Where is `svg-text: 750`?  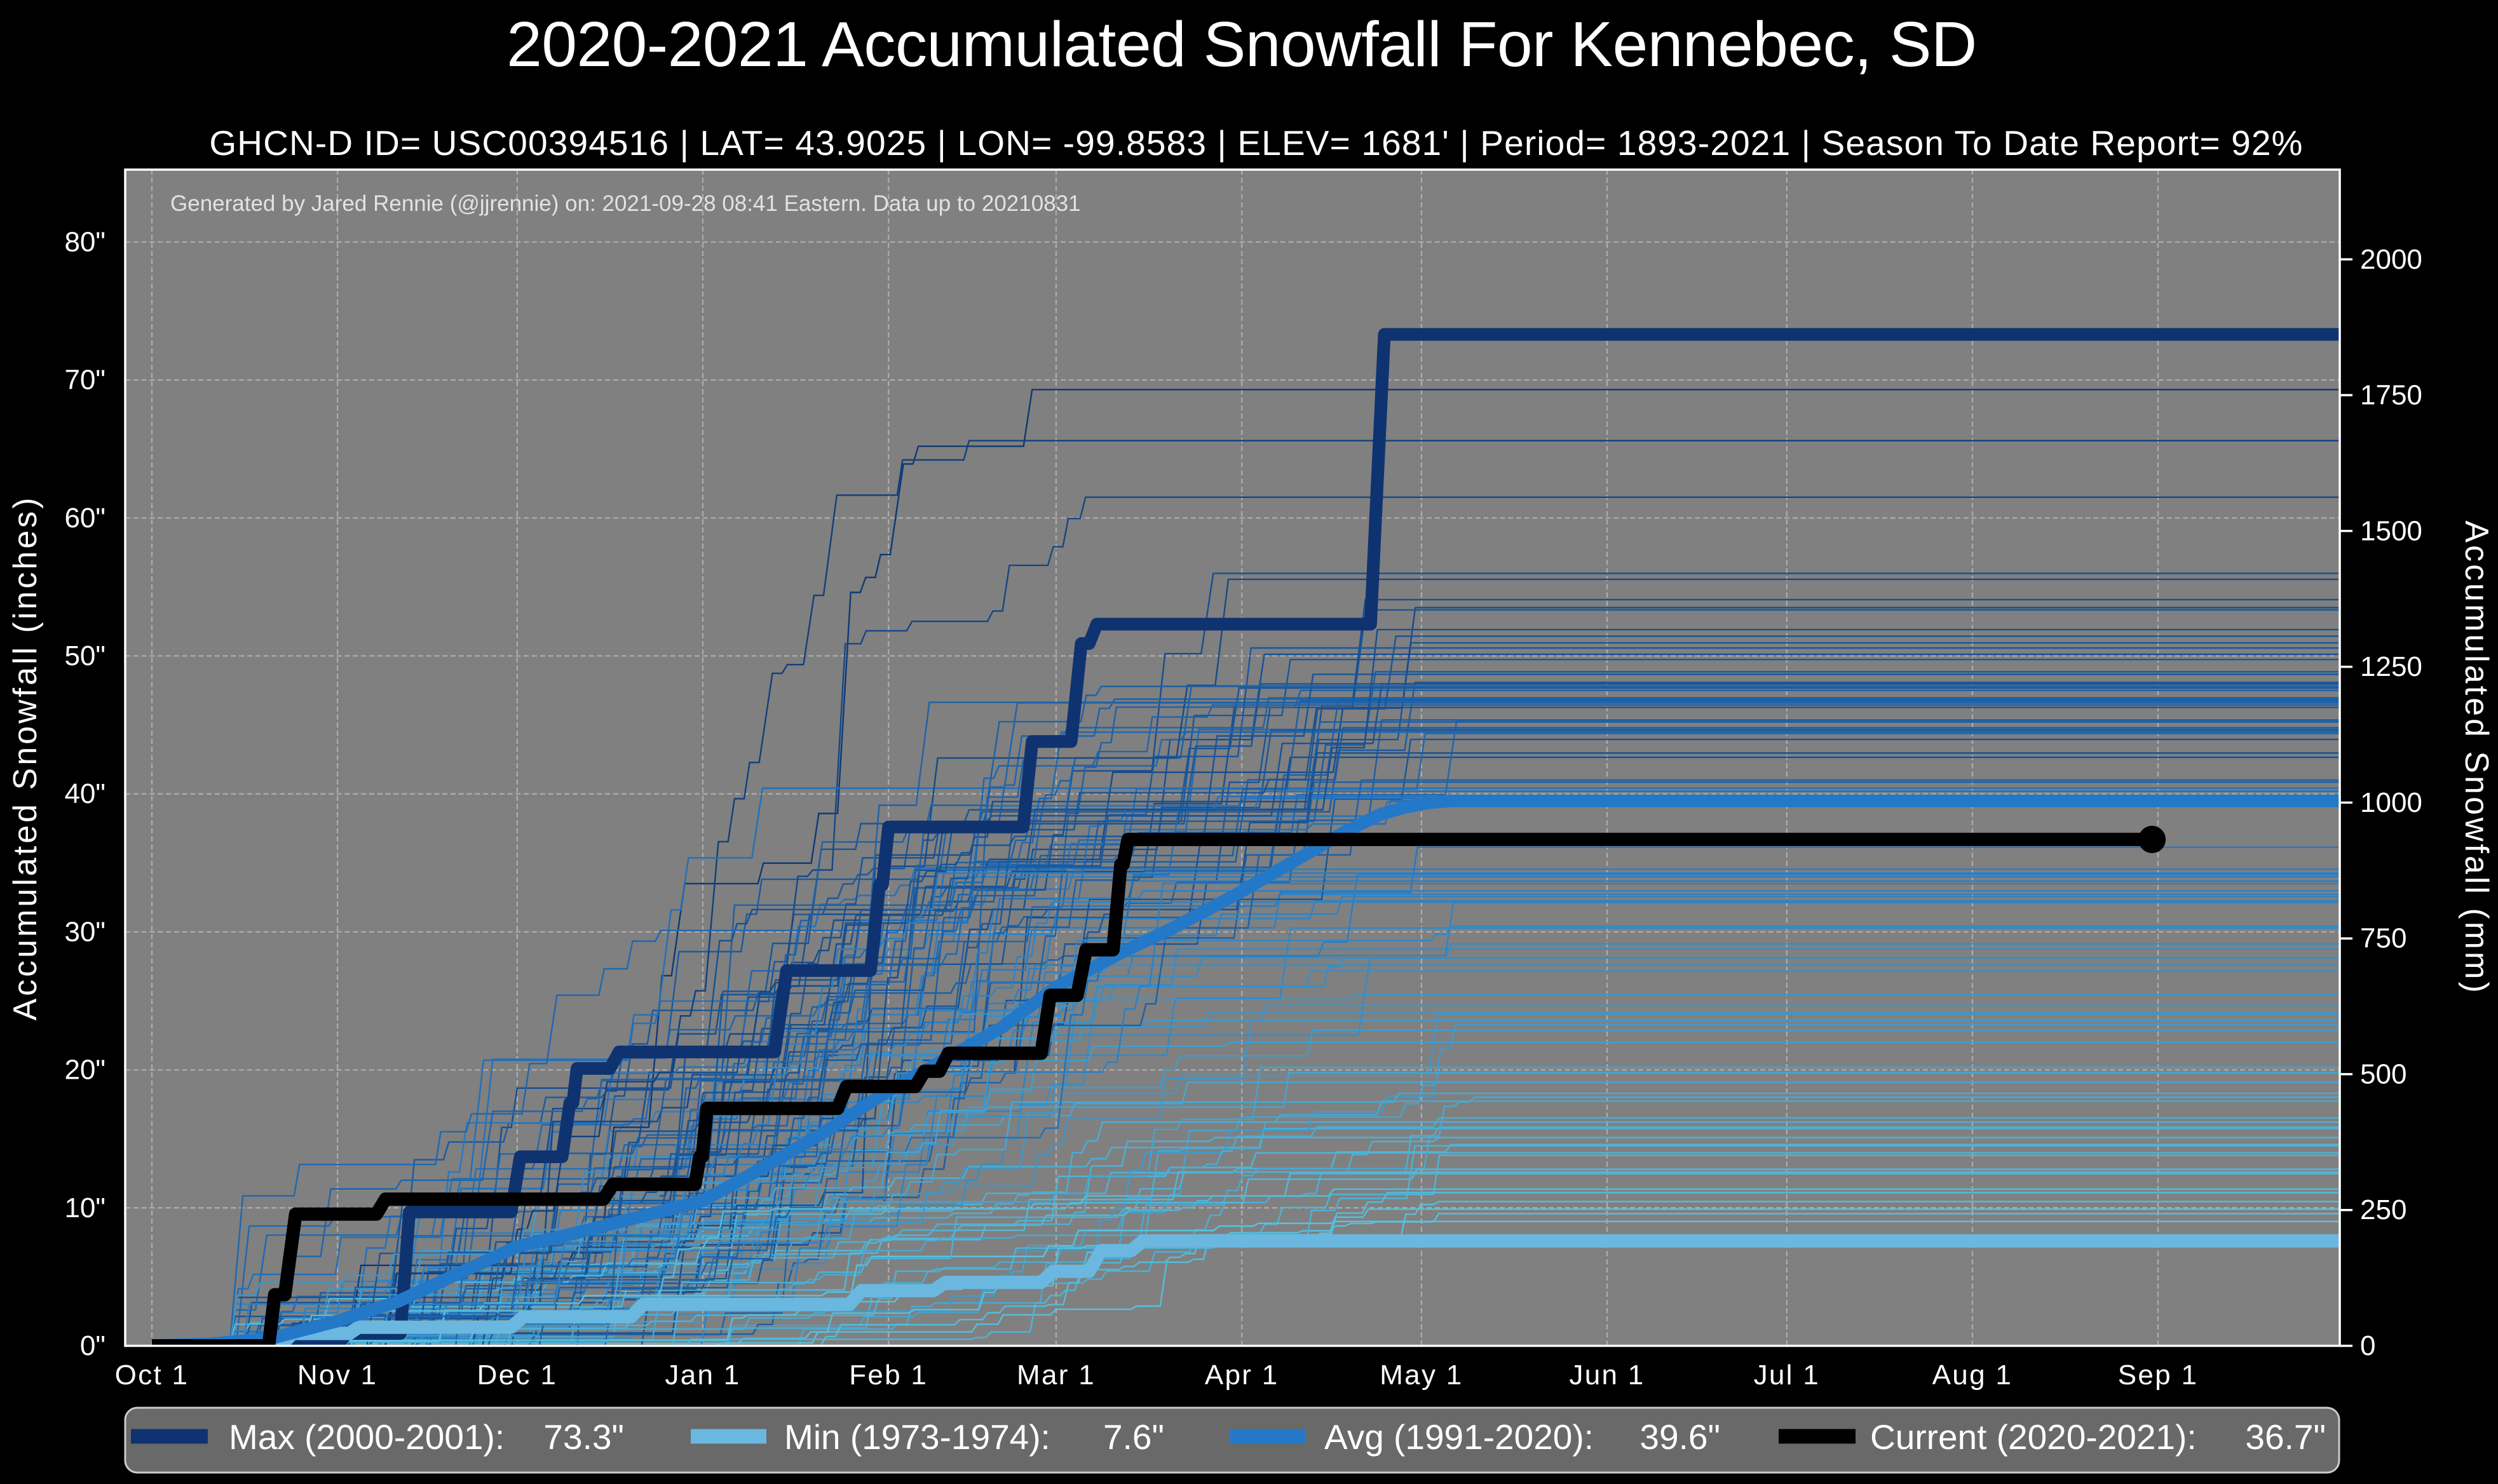
svg-text: 750 is located at coordinates (2383, 938).